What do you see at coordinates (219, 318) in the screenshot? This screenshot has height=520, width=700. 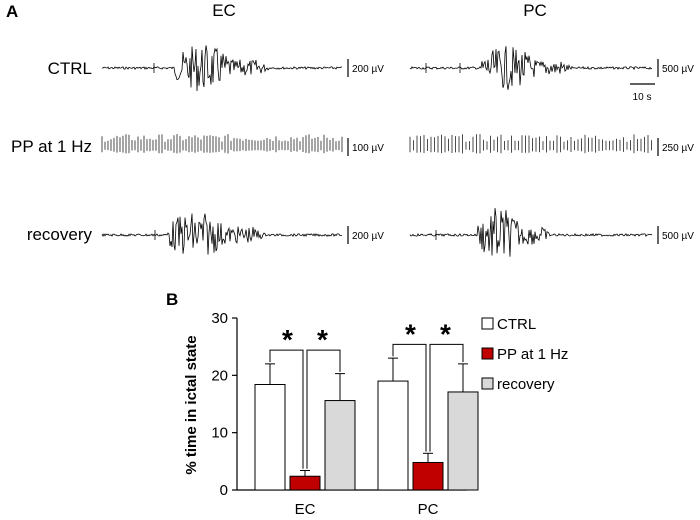 I see `y-tick-label: 30` at bounding box center [219, 318].